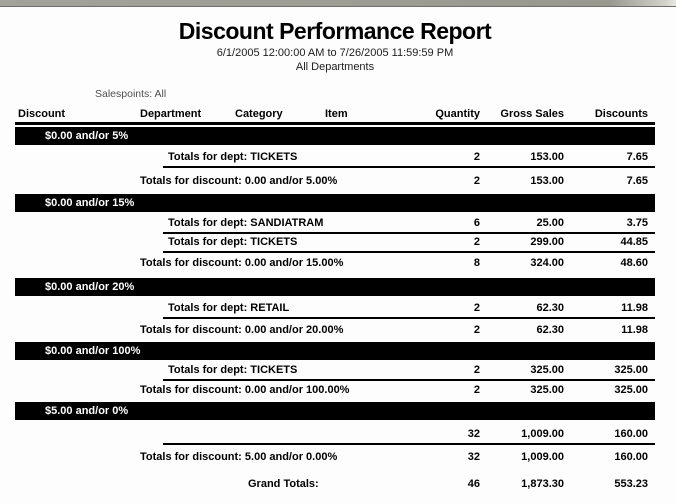 Image resolution: width=676 pixels, height=503 pixels. Describe the element at coordinates (335, 67) in the screenshot. I see `report-scope-line: All Departments` at that location.